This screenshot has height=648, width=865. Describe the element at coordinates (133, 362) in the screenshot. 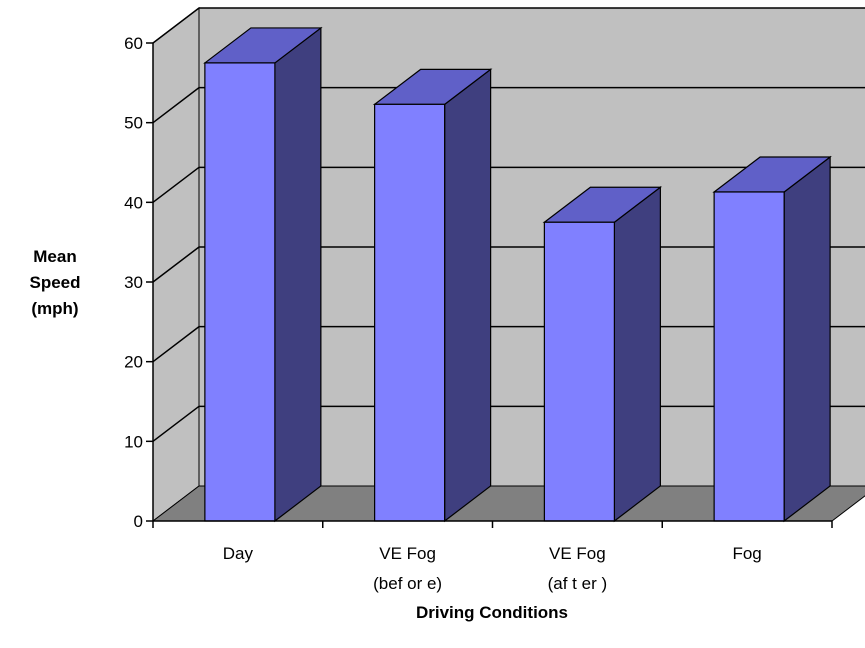

I see `y-tick-label: 20` at that location.